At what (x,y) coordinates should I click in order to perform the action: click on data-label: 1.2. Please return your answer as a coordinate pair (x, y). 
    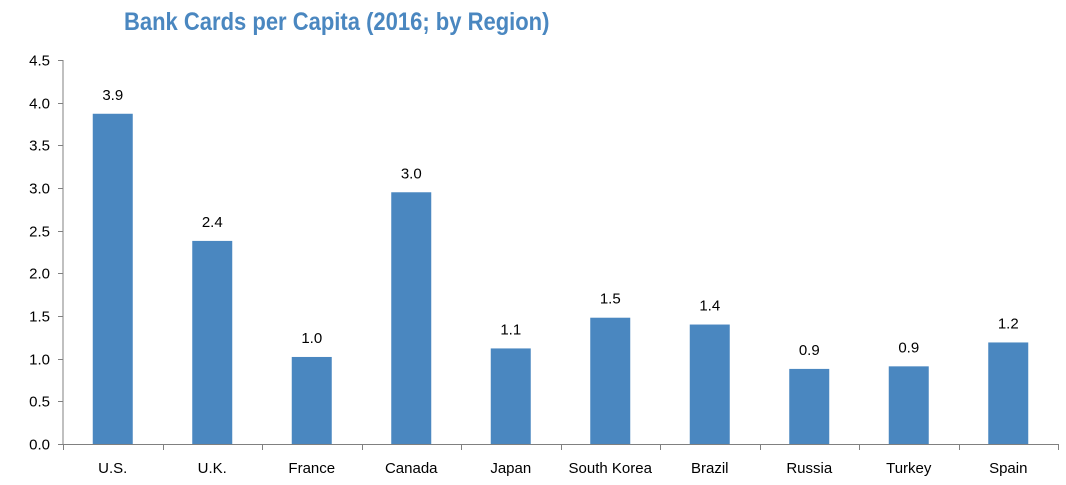
    Looking at the image, I should click on (1008, 323).